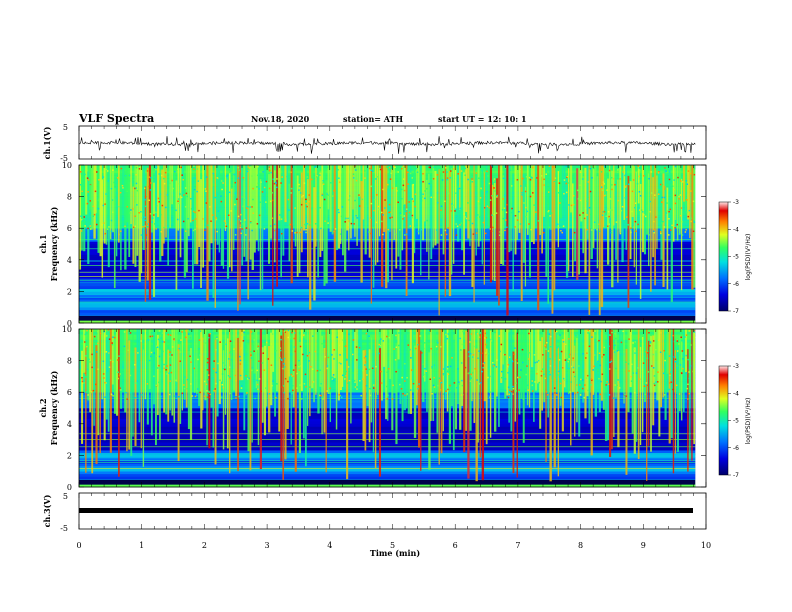  I want to click on ch1-colorbar-ticks: -3-4-5-6-7, so click(733, 257).